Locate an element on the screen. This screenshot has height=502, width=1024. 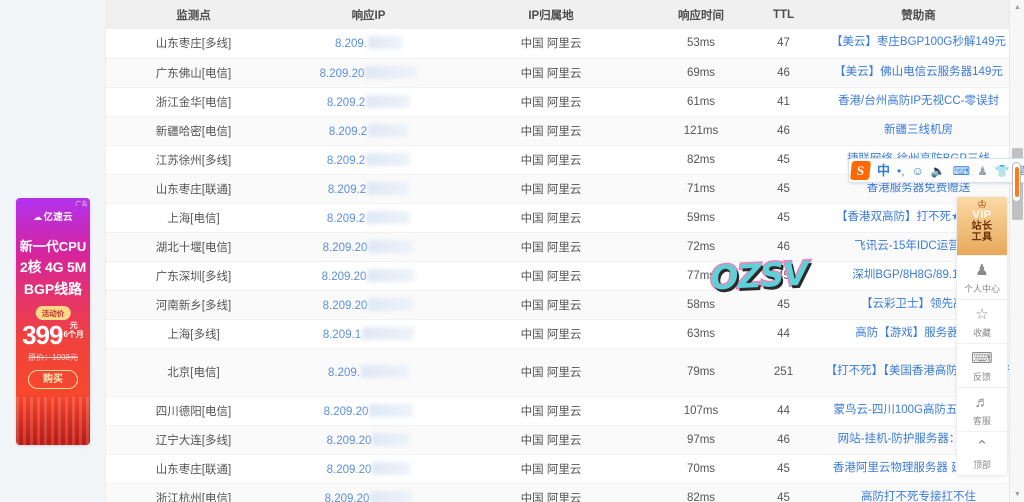
cell-location: 中国 阿里云 is located at coordinates (551, 411).